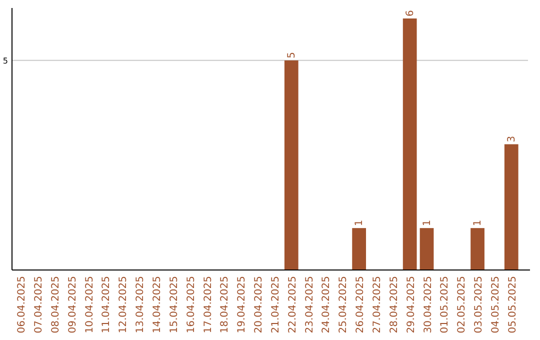  I want to click on x-tick-label: 28.04.2025, so click(394, 305).